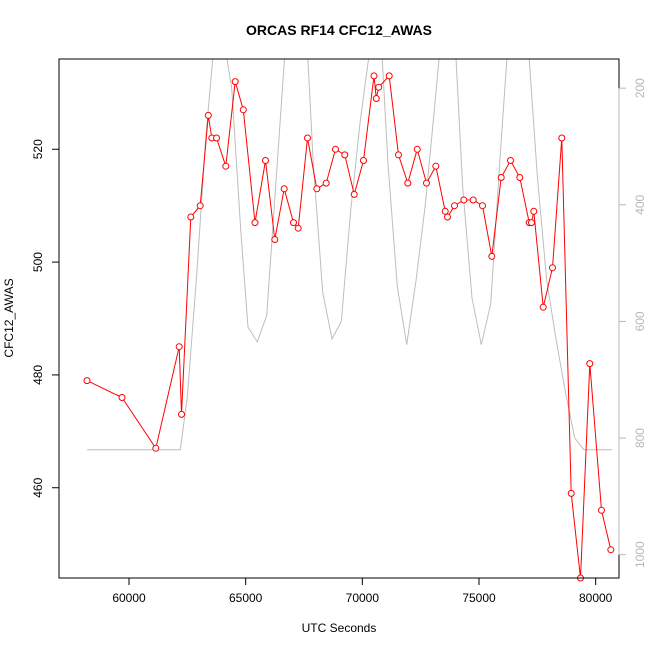 This screenshot has height=650, width=650. Describe the element at coordinates (38, 262) in the screenshot. I see `y-tick-label: 500` at that location.